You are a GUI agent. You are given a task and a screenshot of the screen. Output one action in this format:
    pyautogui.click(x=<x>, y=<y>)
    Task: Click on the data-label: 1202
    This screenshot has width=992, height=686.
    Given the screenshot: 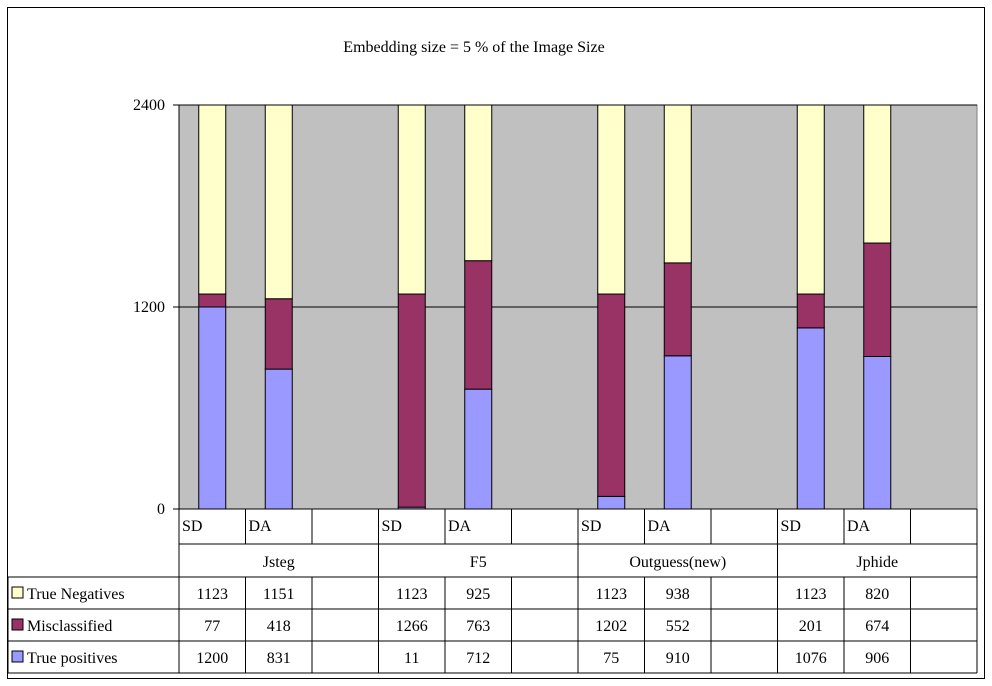 What is the action you would take?
    pyautogui.click(x=611, y=626)
    